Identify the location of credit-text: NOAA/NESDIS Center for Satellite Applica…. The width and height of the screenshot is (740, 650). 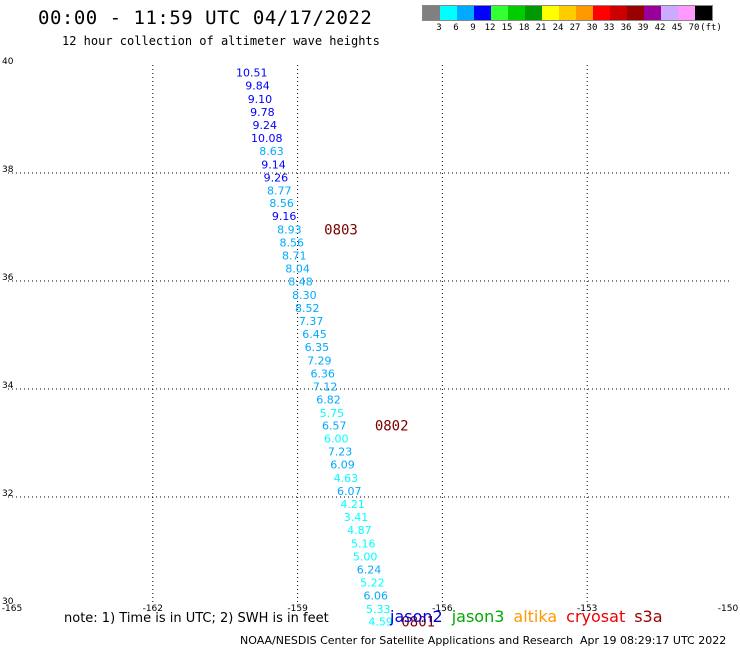
(407, 640).